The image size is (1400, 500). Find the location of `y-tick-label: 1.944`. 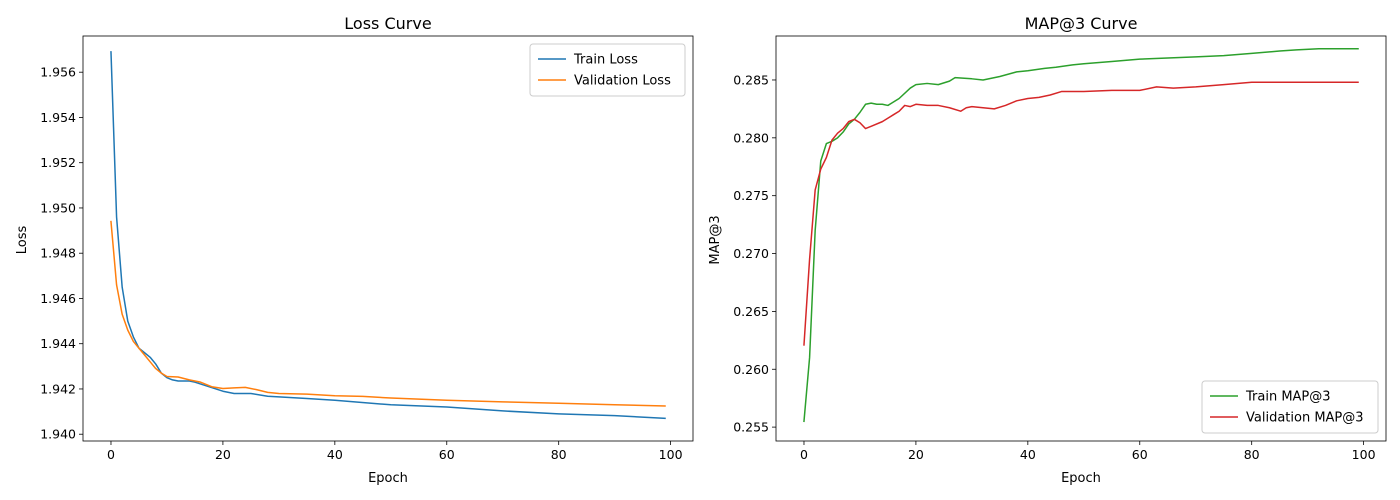

y-tick-label: 1.944 is located at coordinates (58, 343).